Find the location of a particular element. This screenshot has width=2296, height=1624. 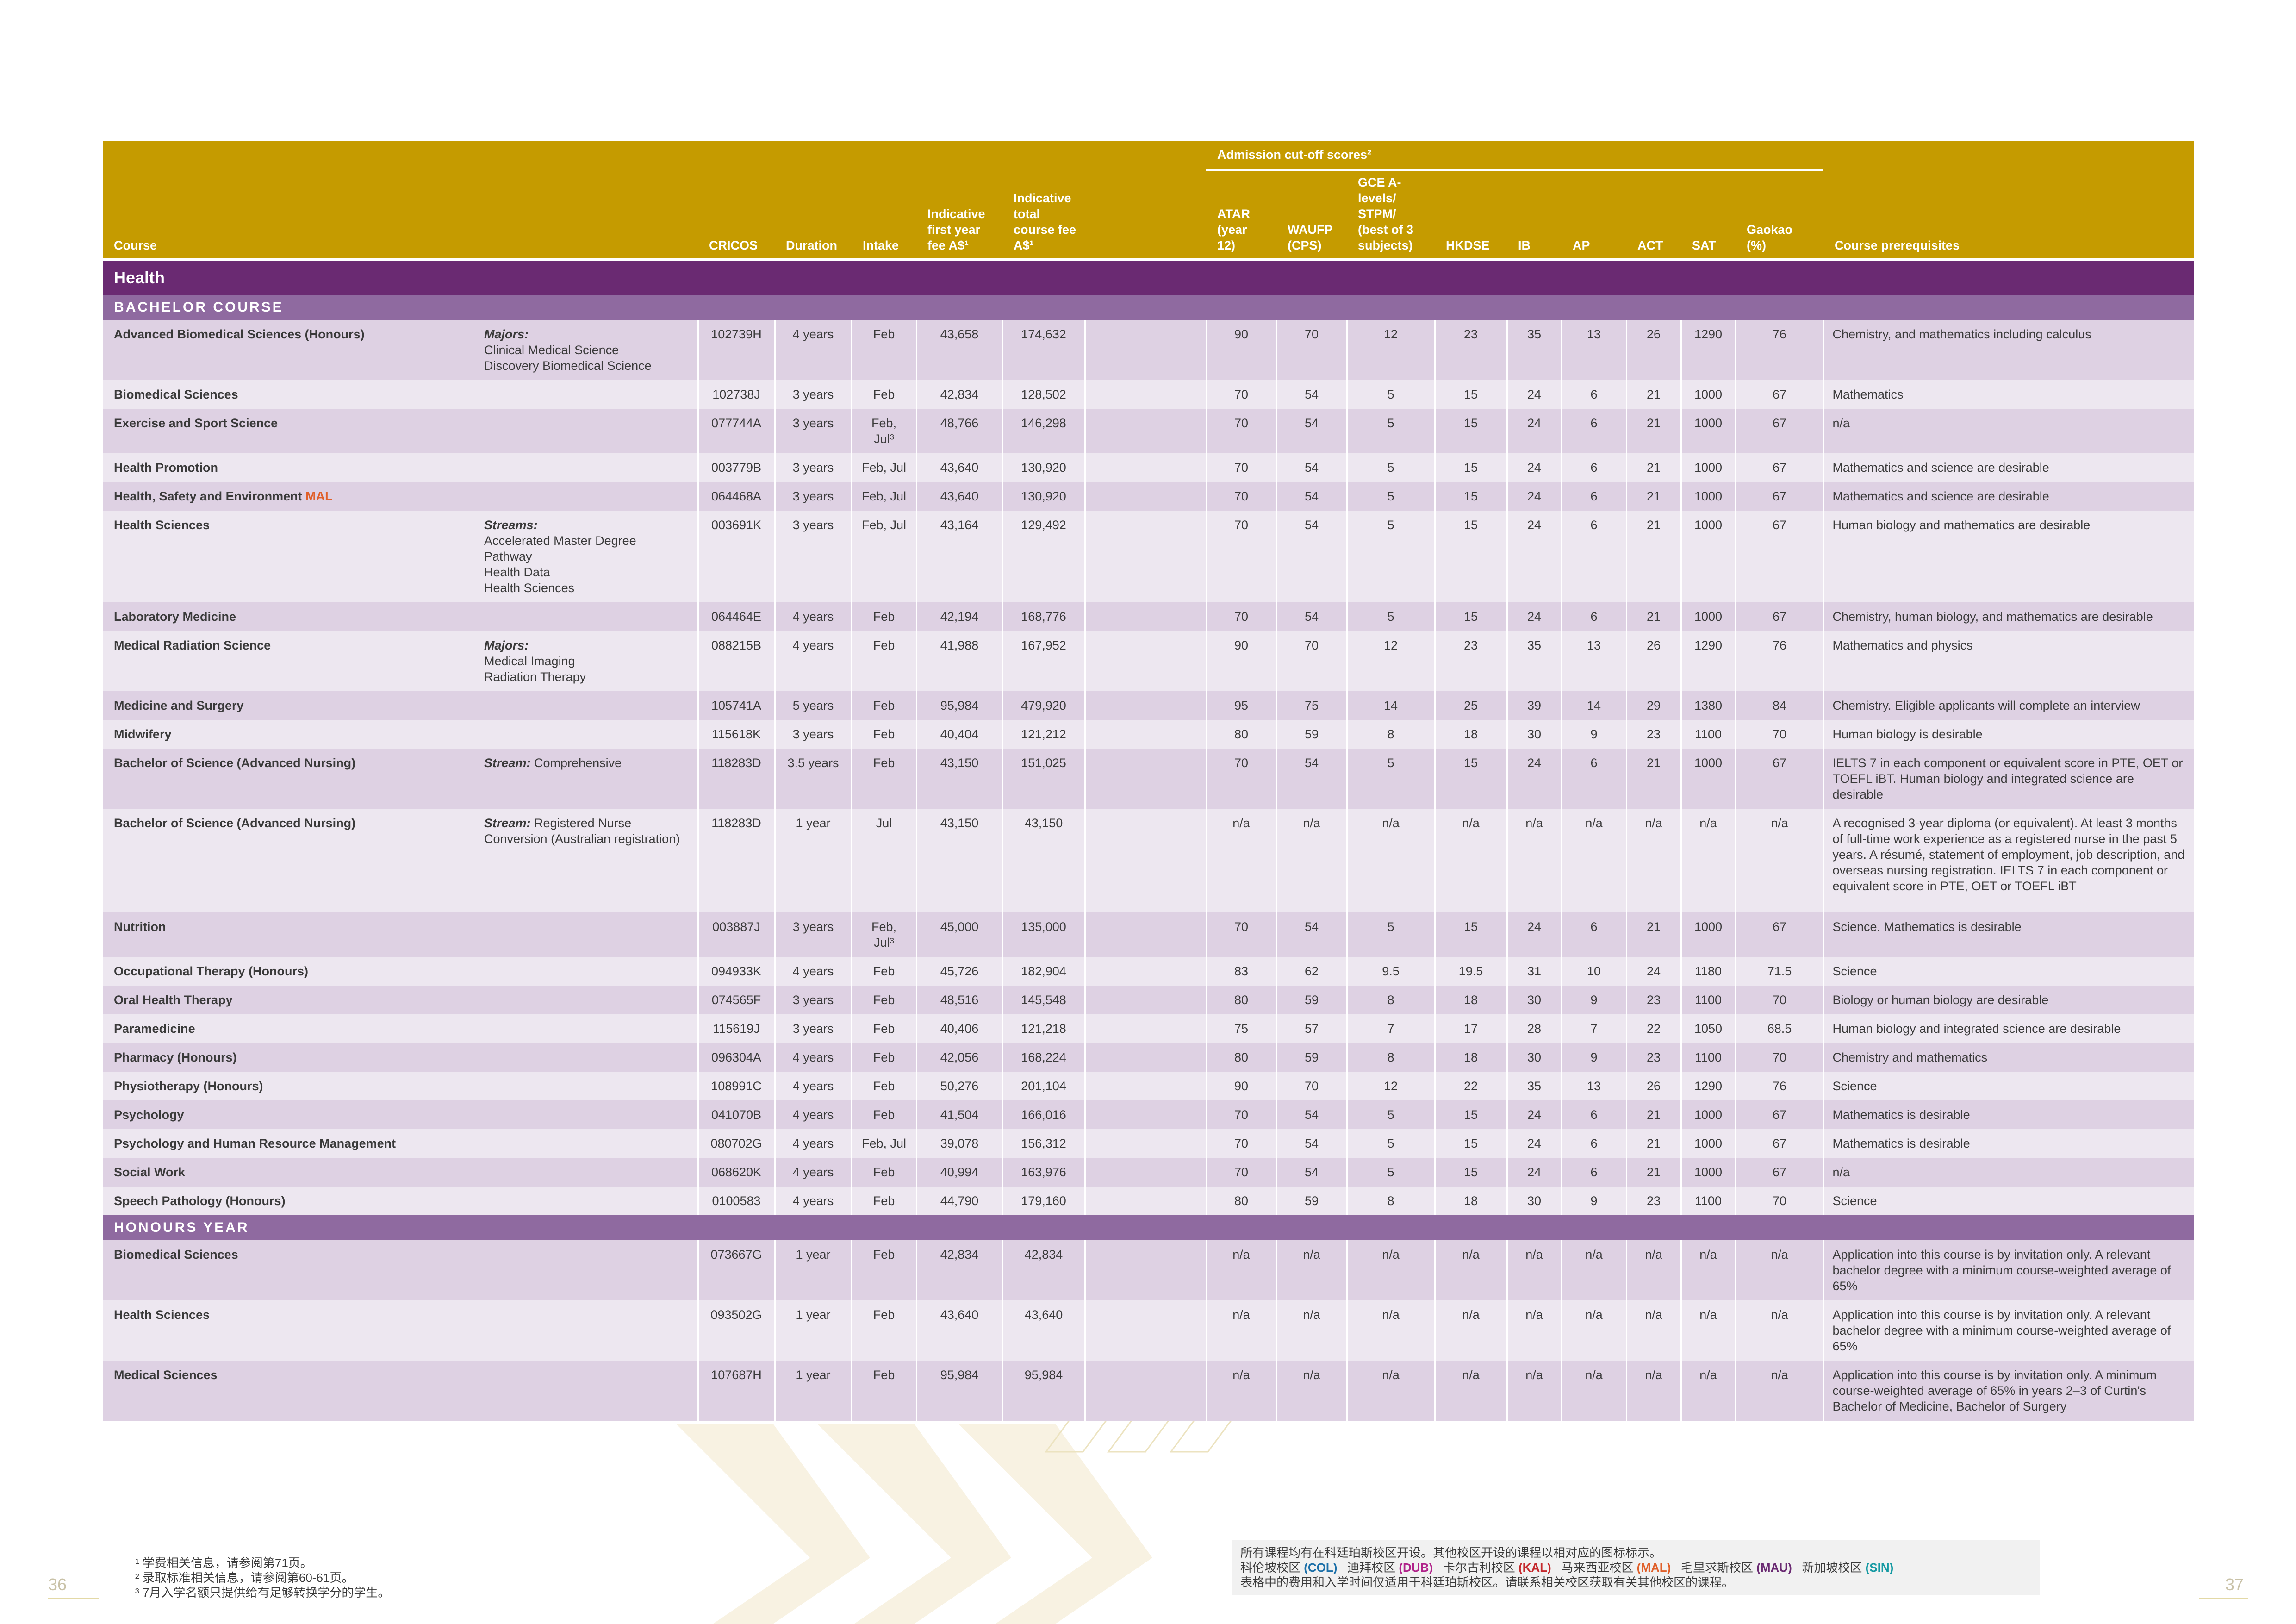

cell-cricos: 080702G is located at coordinates (736, 1143).